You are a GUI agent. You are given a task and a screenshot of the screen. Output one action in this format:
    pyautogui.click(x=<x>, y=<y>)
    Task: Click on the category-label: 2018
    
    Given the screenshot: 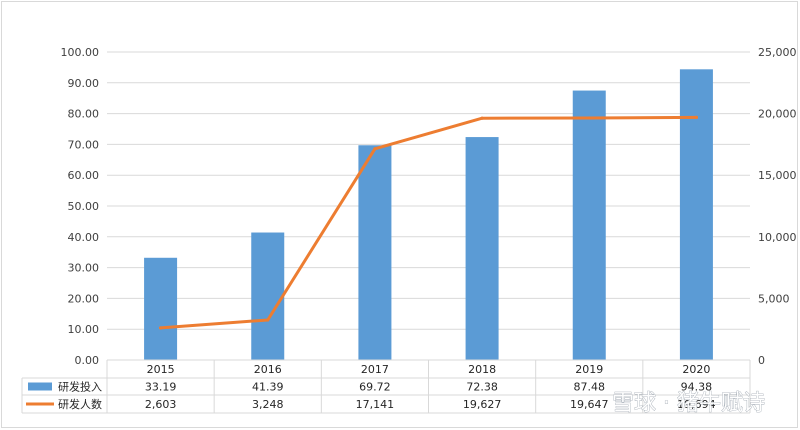 What is the action you would take?
    pyautogui.click(x=482, y=369)
    